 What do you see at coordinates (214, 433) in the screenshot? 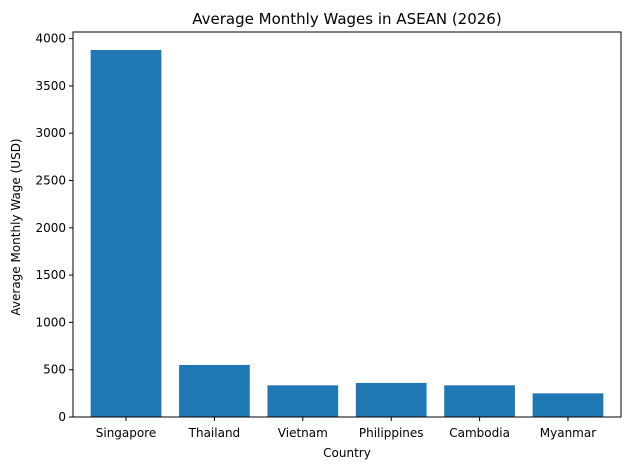
I see `x-tick-label: Thailand` at bounding box center [214, 433].